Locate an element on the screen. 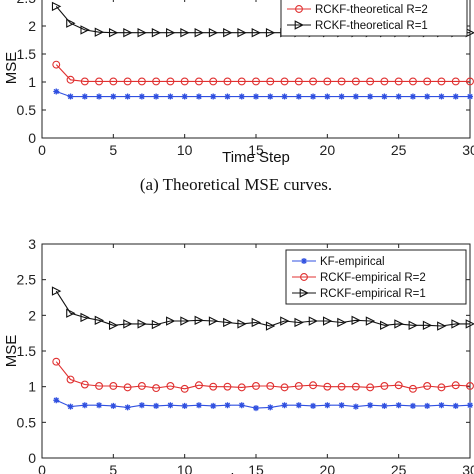  y-tick-label: 2 is located at coordinates (32, 315).